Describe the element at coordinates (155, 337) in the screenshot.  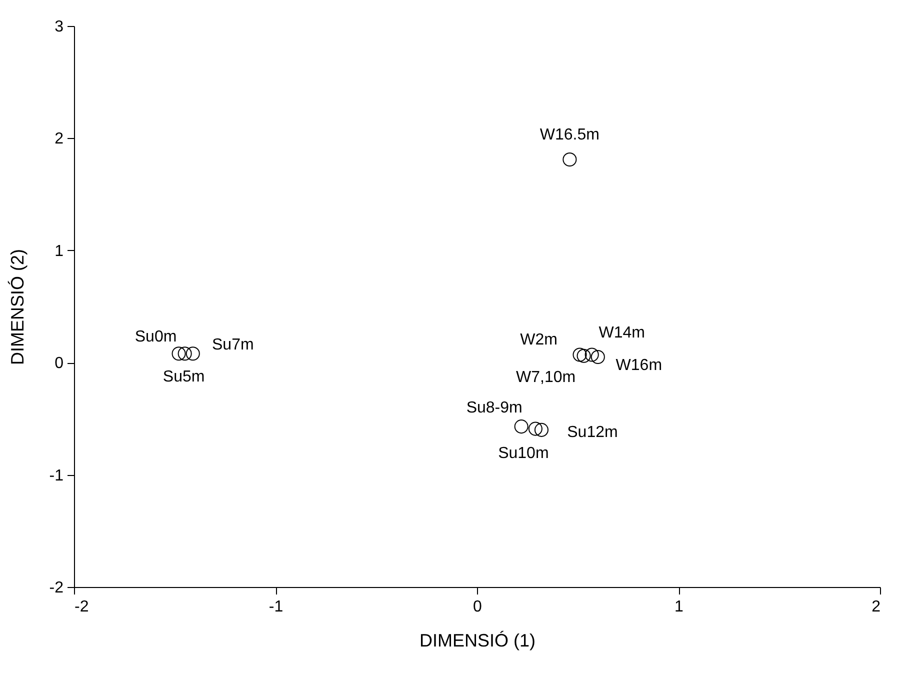
I see `annotation: Su0m` at that location.